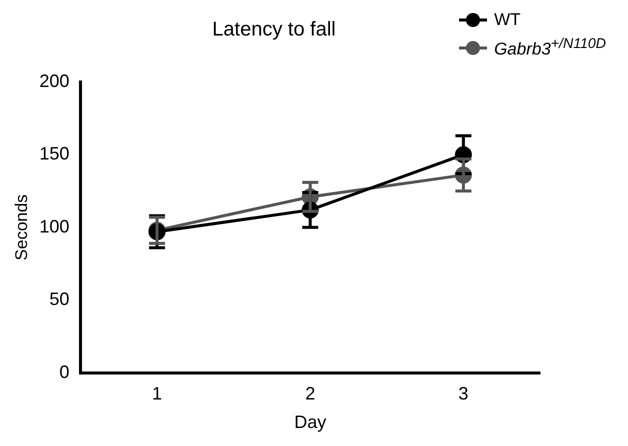 The width and height of the screenshot is (628, 446). I want to click on x-tick-label: 3, so click(463, 394).